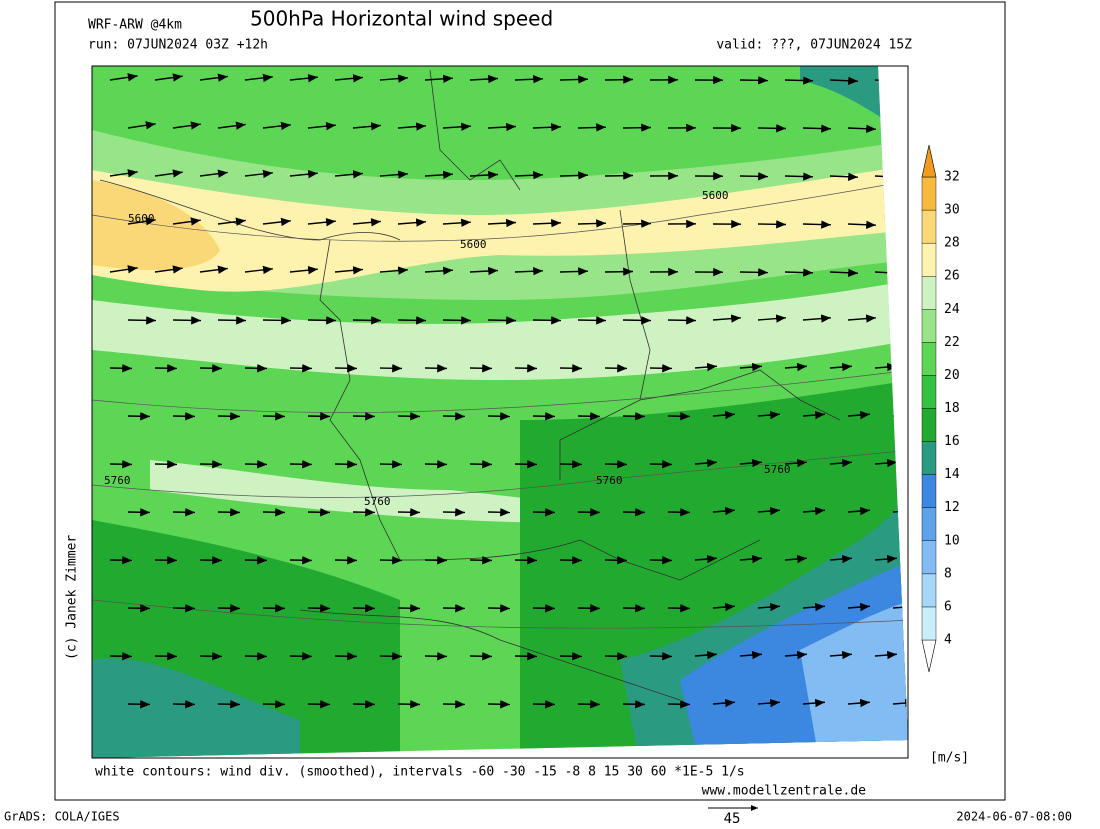 This screenshot has height=829, width=1100. Describe the element at coordinates (1014, 817) in the screenshot. I see `timestamp: 2024-06-07-08:00` at that location.